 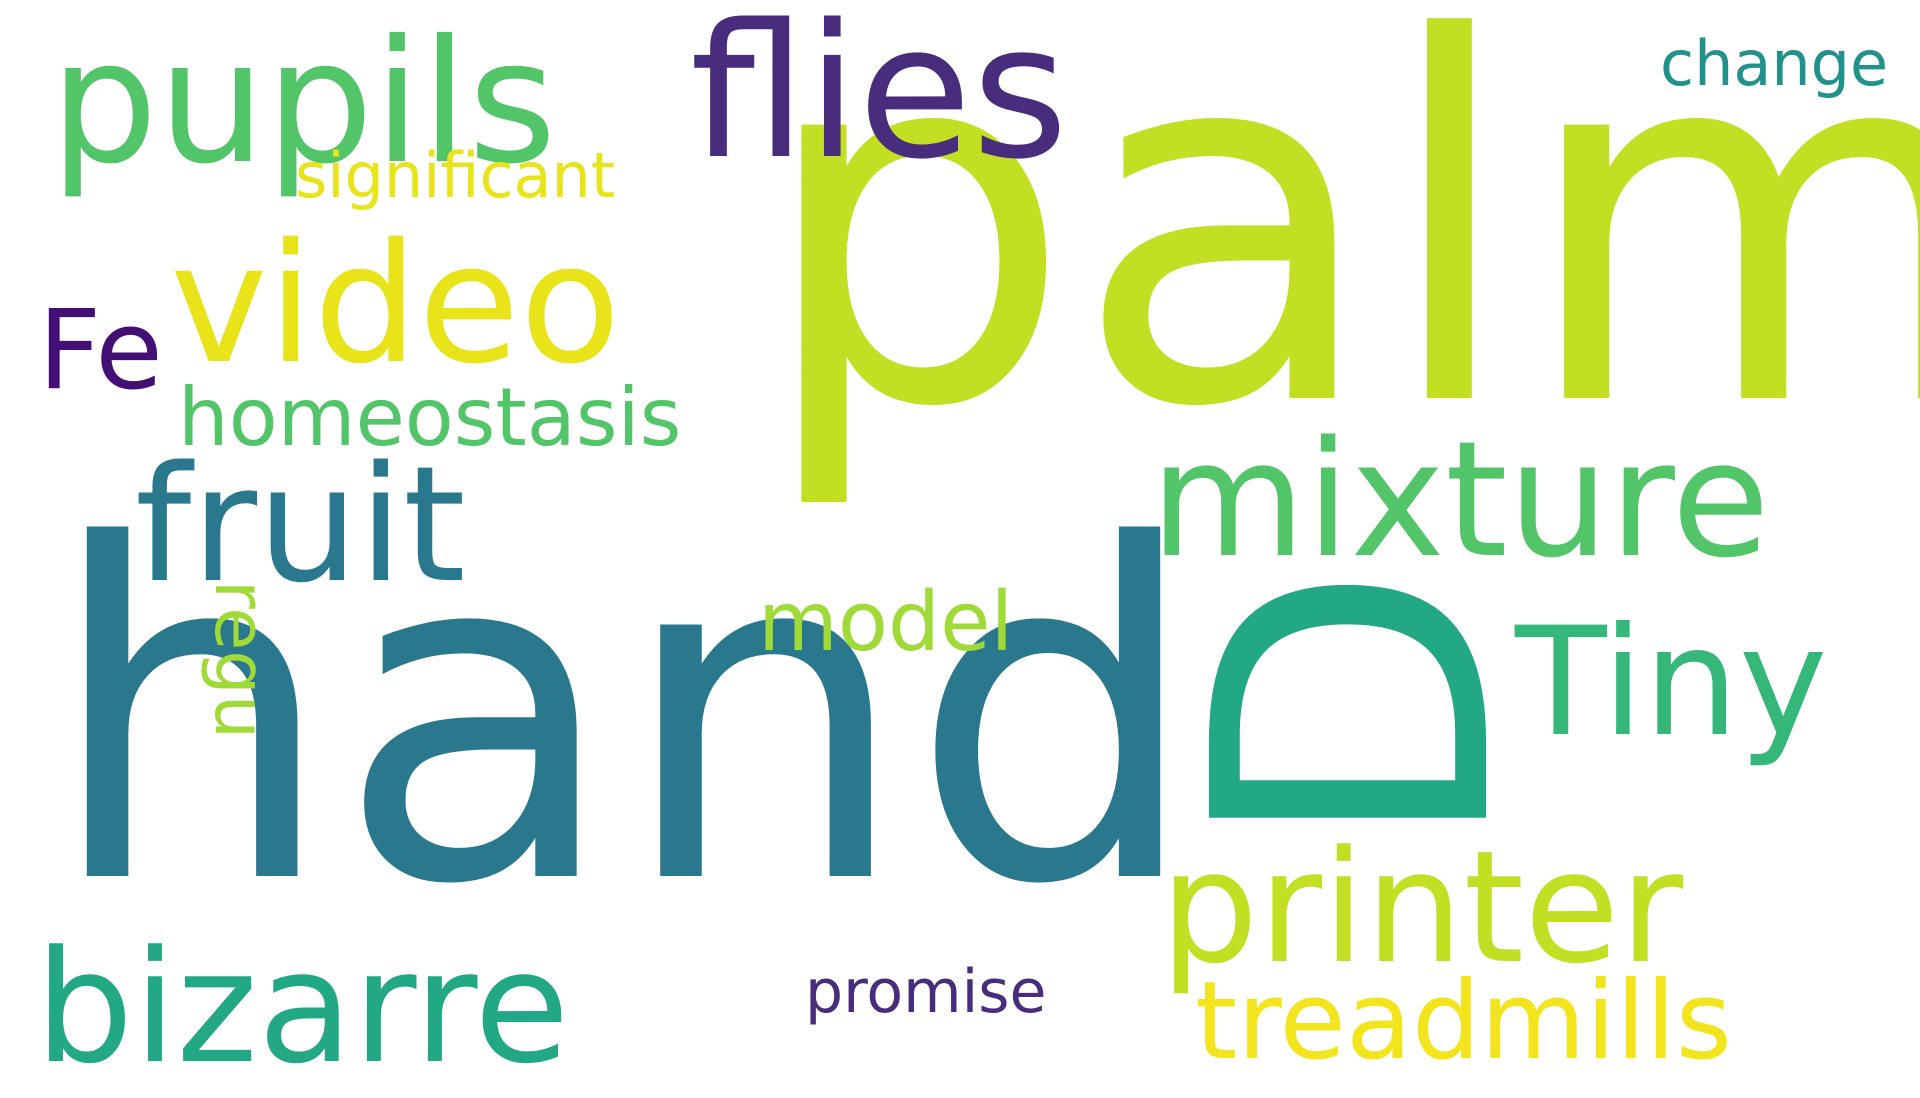 I want to click on word-fruit: fruit, so click(x=300, y=524).